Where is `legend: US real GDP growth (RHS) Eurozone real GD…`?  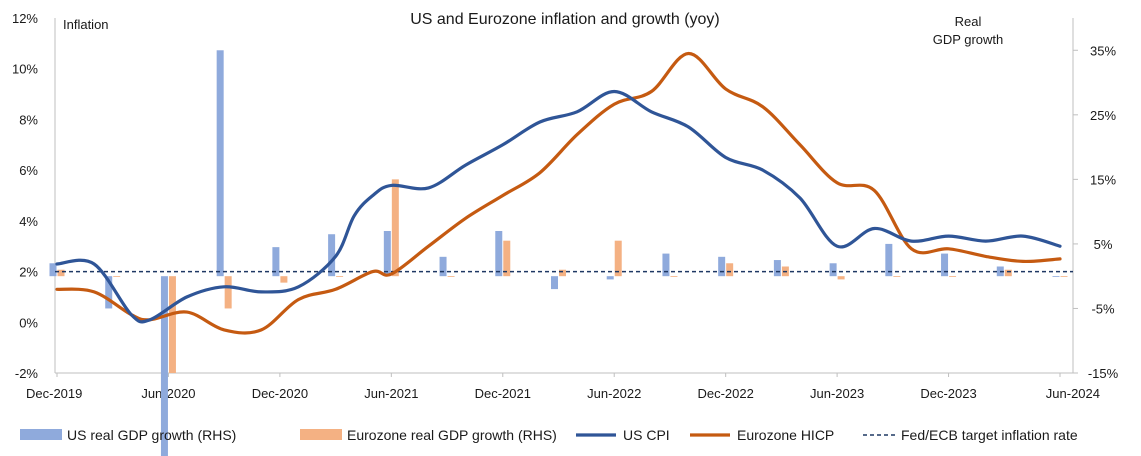 legend: US real GDP growth (RHS) Eurozone real GD… is located at coordinates (549, 435).